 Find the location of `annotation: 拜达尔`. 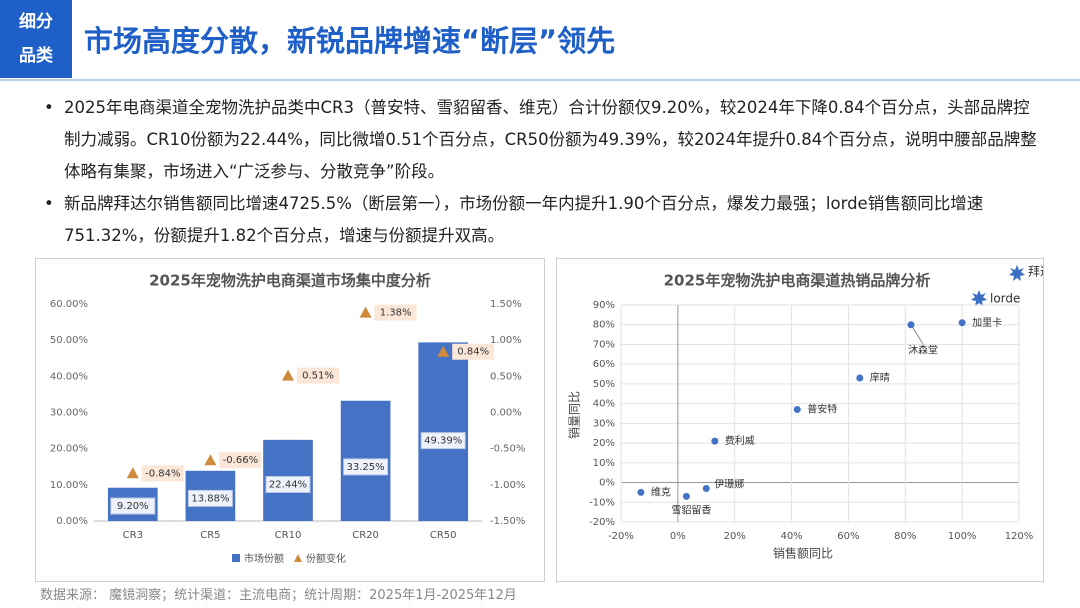

annotation: 拜达尔 is located at coordinates (1036, 271).